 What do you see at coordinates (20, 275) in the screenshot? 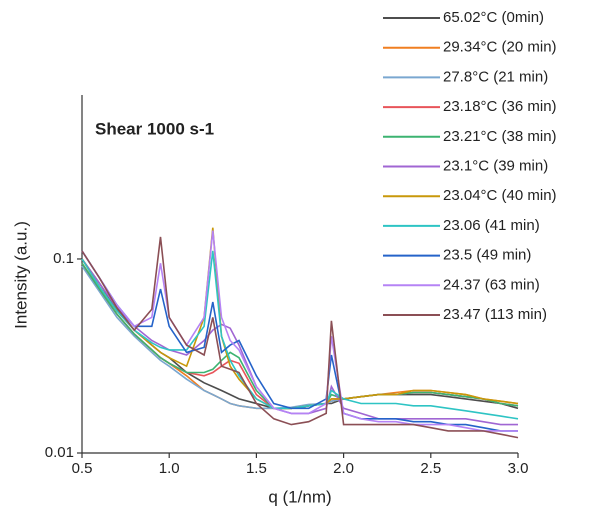
I see `y-axis-label: Intensity (a.u.)` at bounding box center [20, 275].